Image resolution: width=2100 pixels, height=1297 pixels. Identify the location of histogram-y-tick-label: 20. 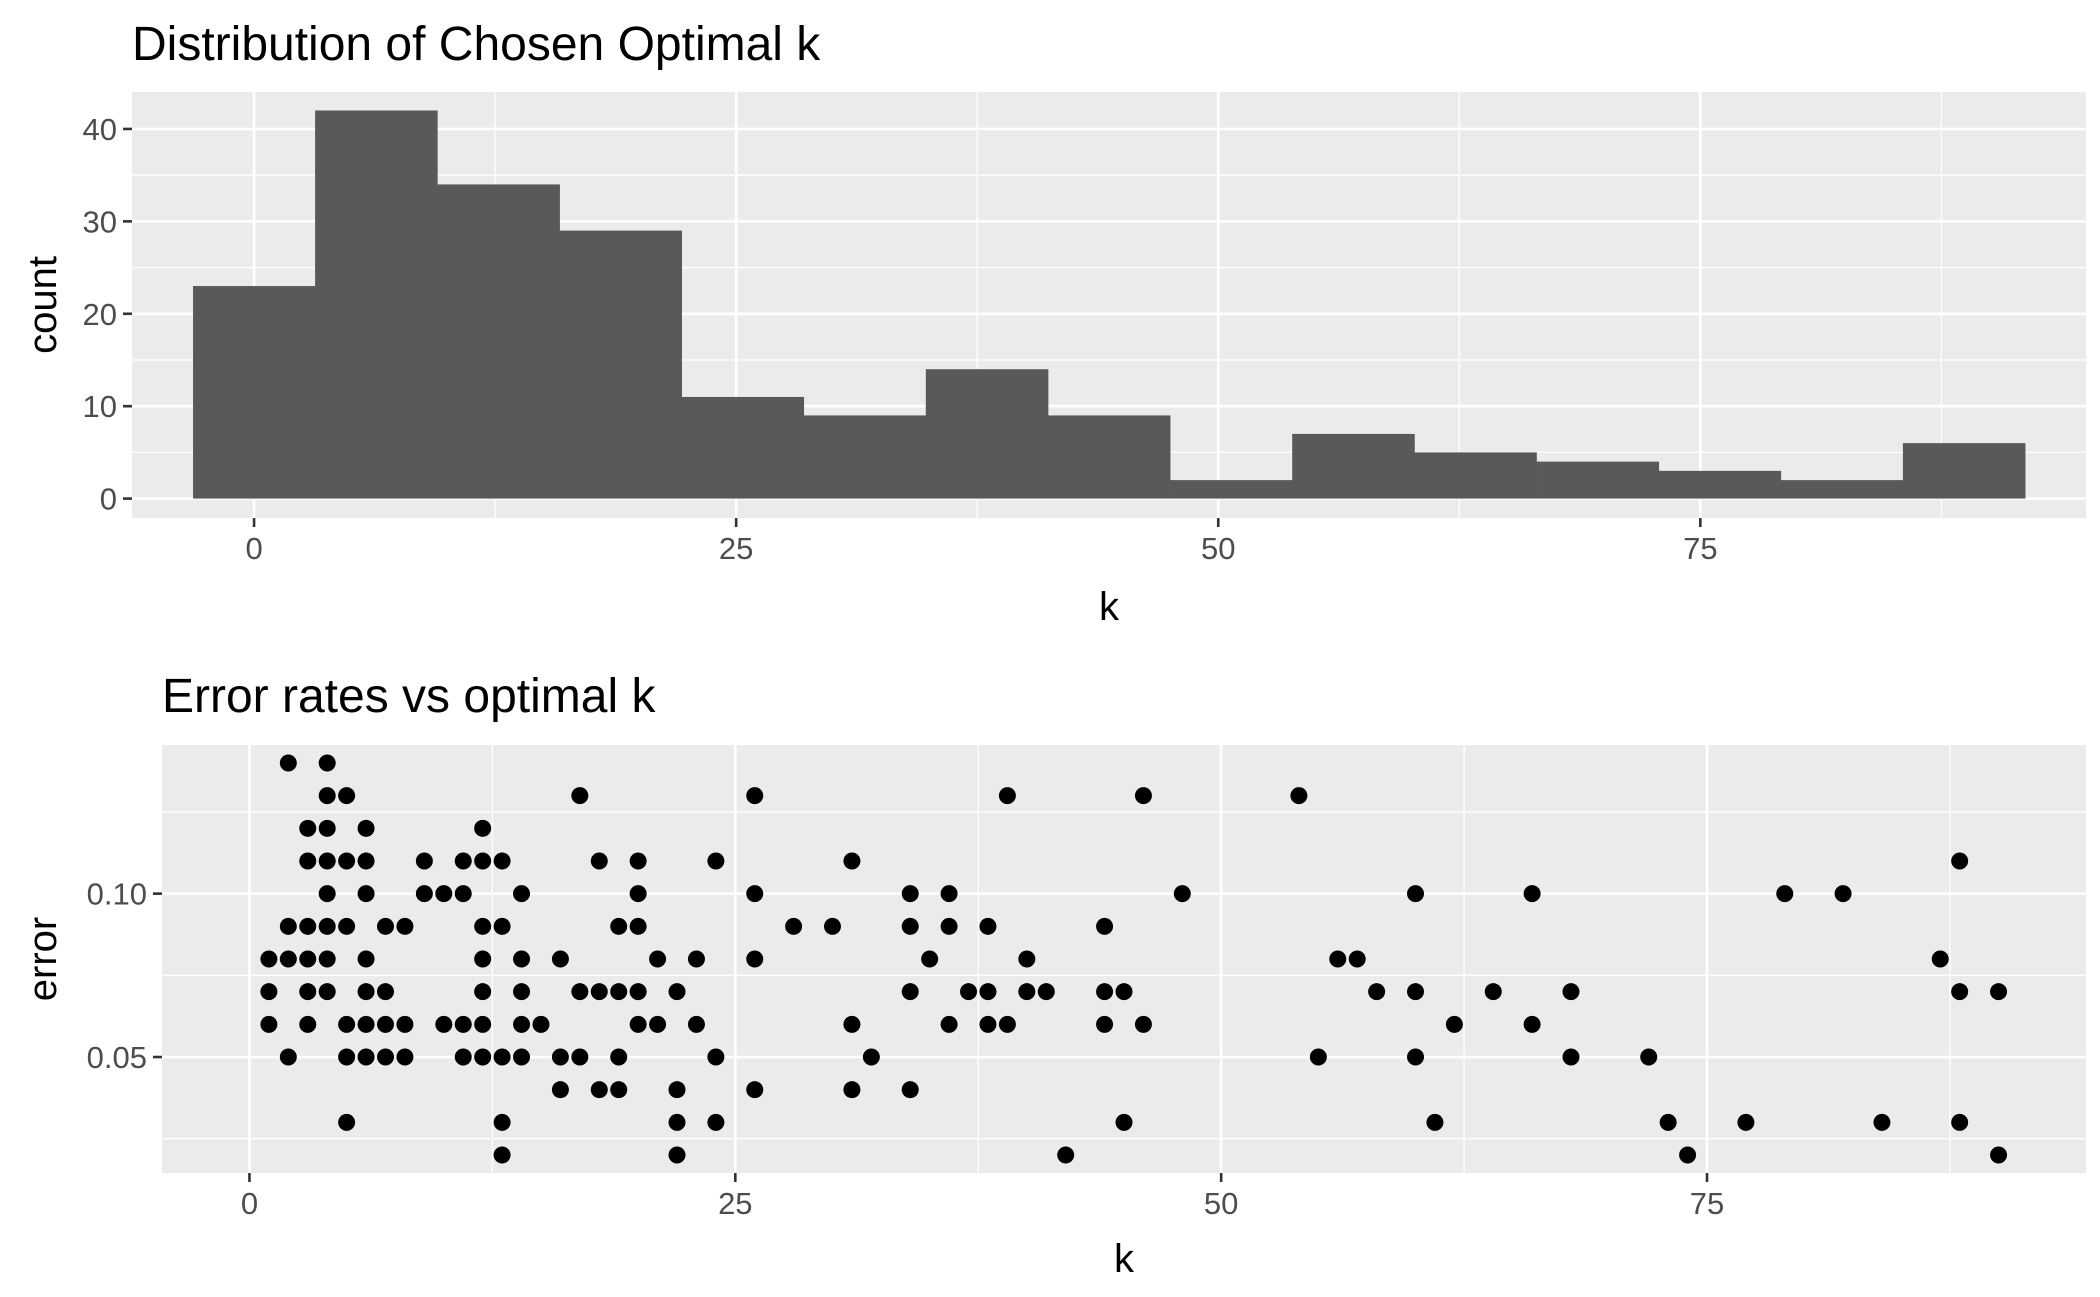
(100, 314).